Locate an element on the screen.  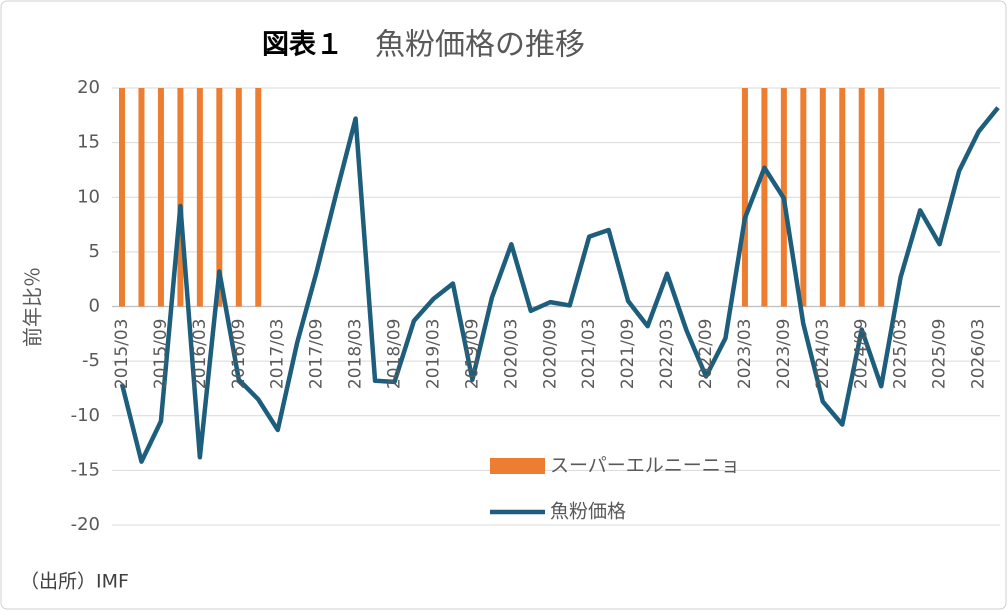
x-tick-label: 2023/09 is located at coordinates (784, 354).